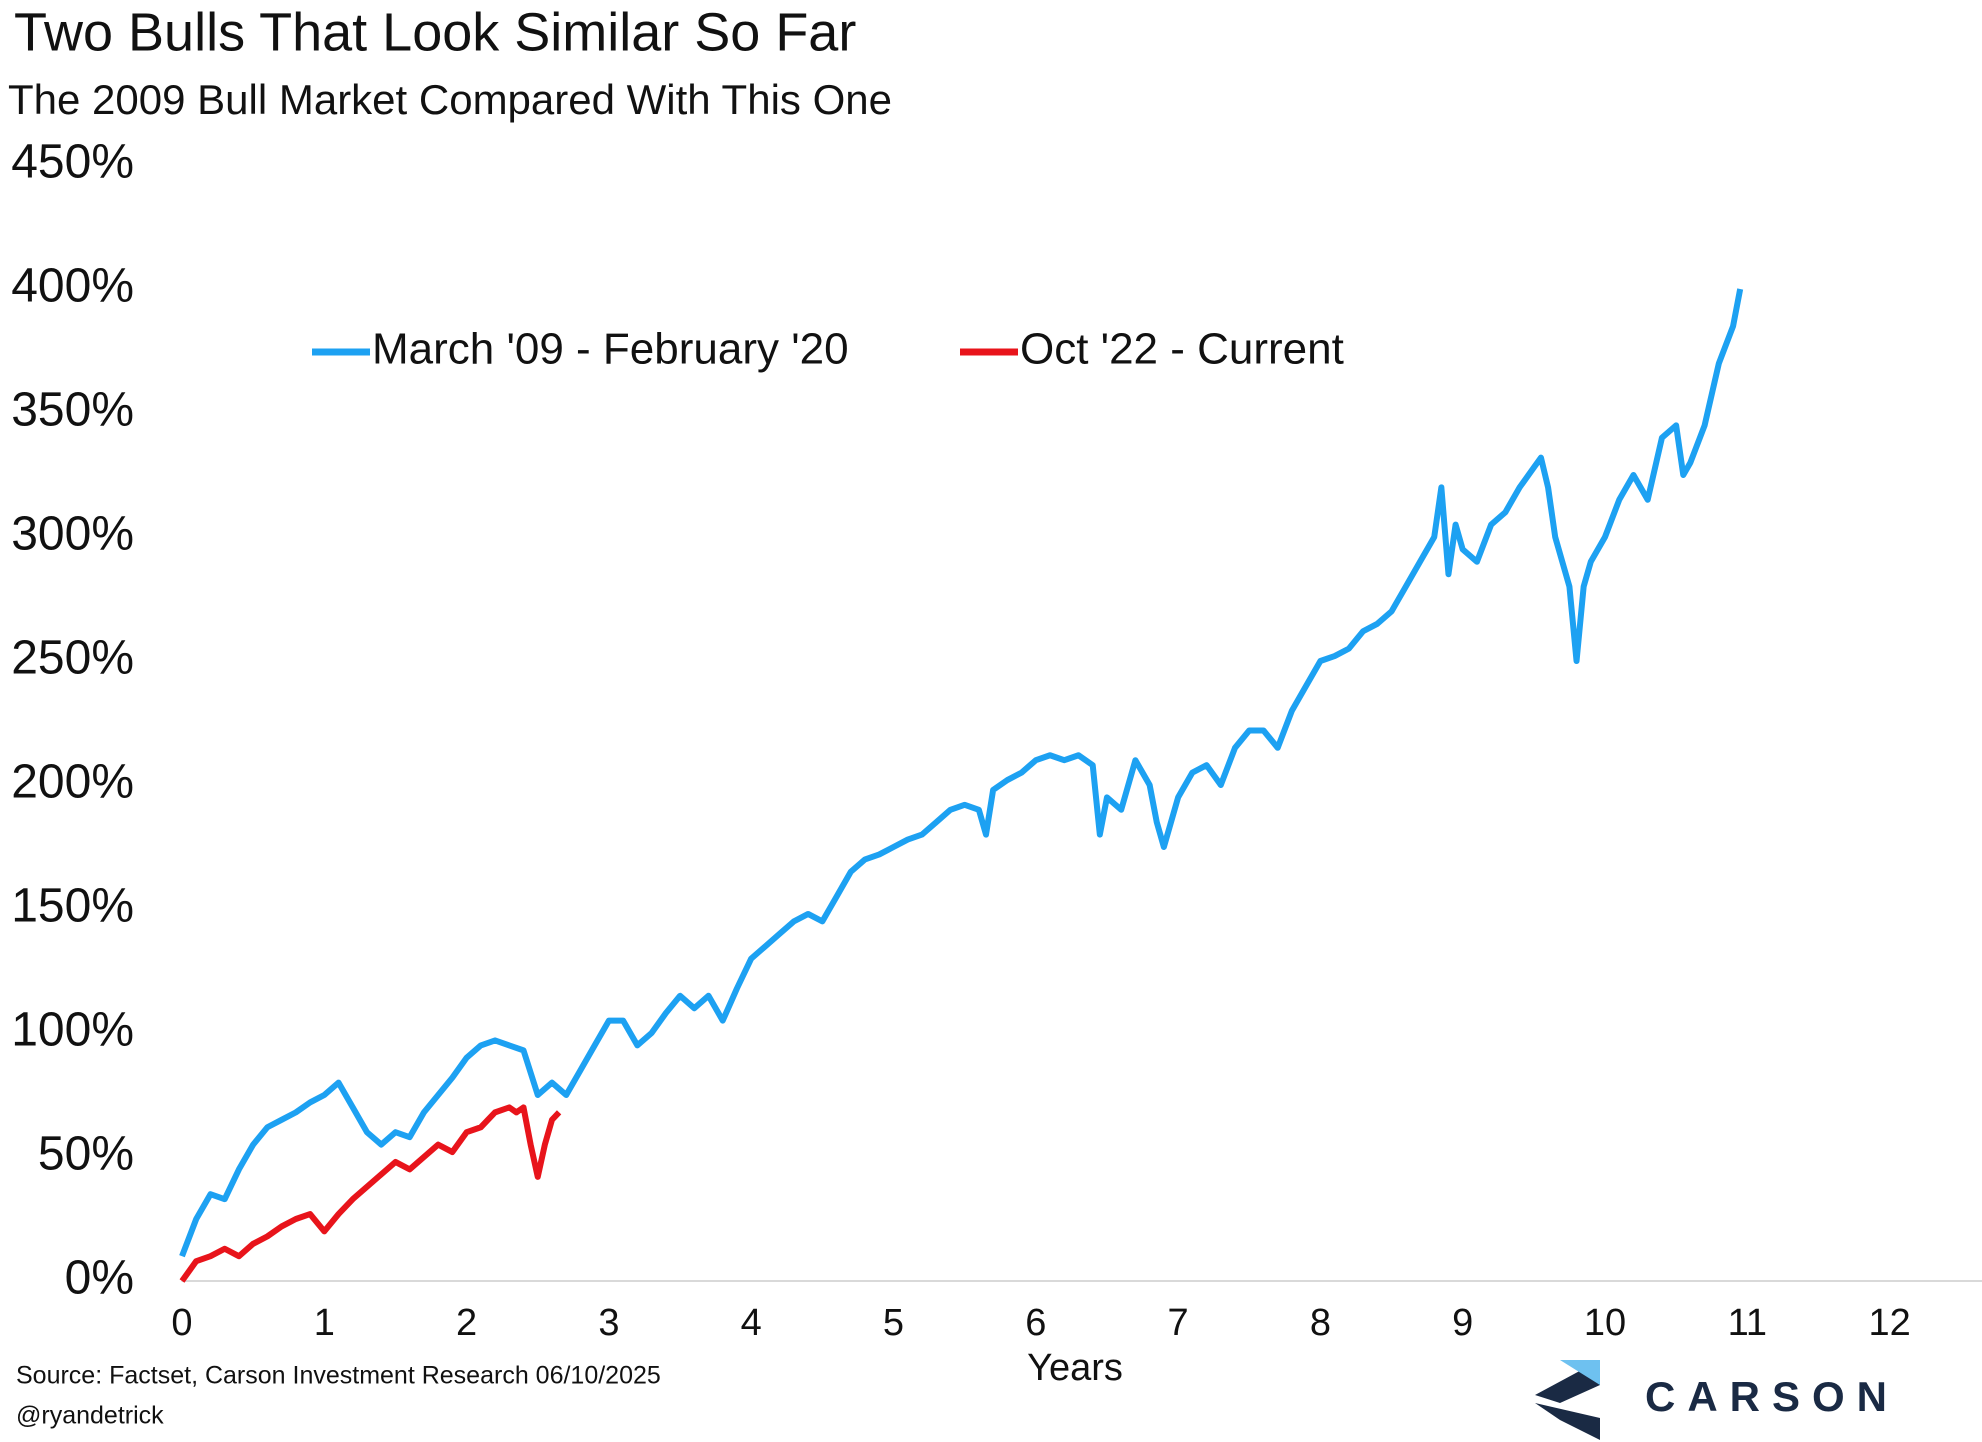 Image resolution: width=1982 pixels, height=1442 pixels. I want to click on y-tick-label: 150%, so click(72, 906).